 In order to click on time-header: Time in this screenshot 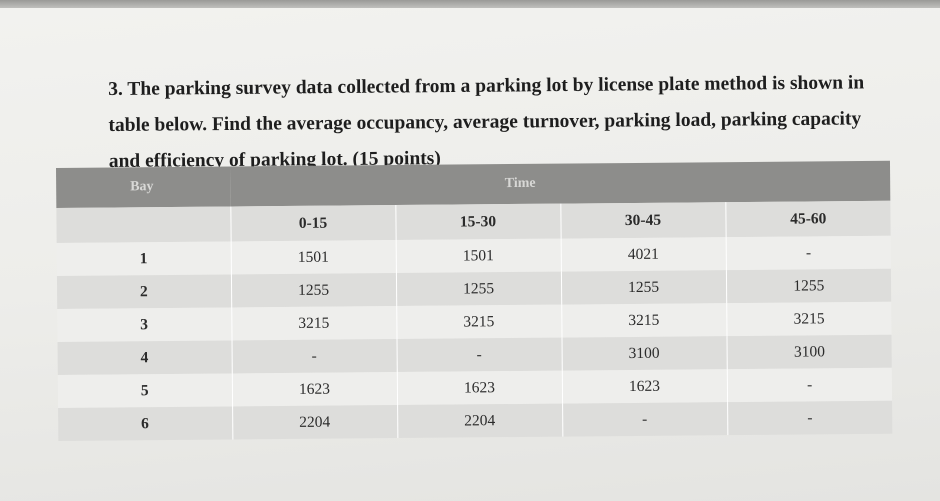, I will do `click(560, 183)`.